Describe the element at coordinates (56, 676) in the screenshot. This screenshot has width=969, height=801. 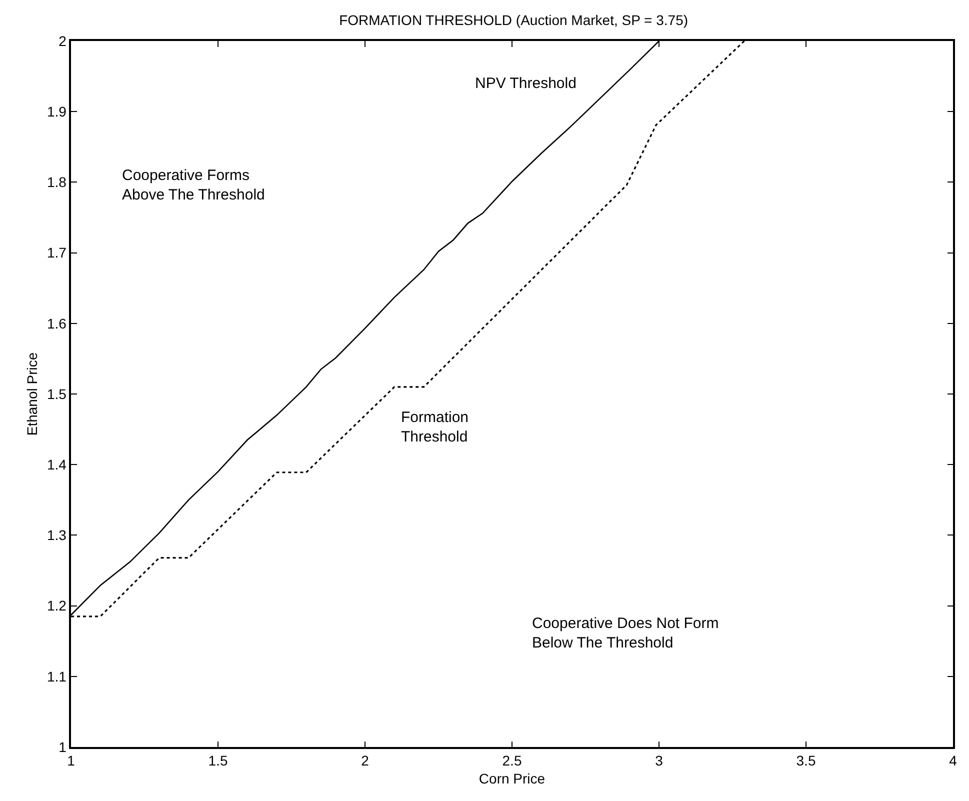
I see `y-tick-label: 1.1` at that location.